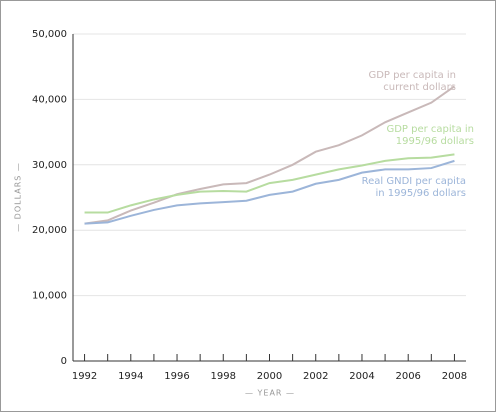 The width and height of the screenshot is (496, 412). What do you see at coordinates (315, 376) in the screenshot?
I see `x-tick-label: 2002` at bounding box center [315, 376].